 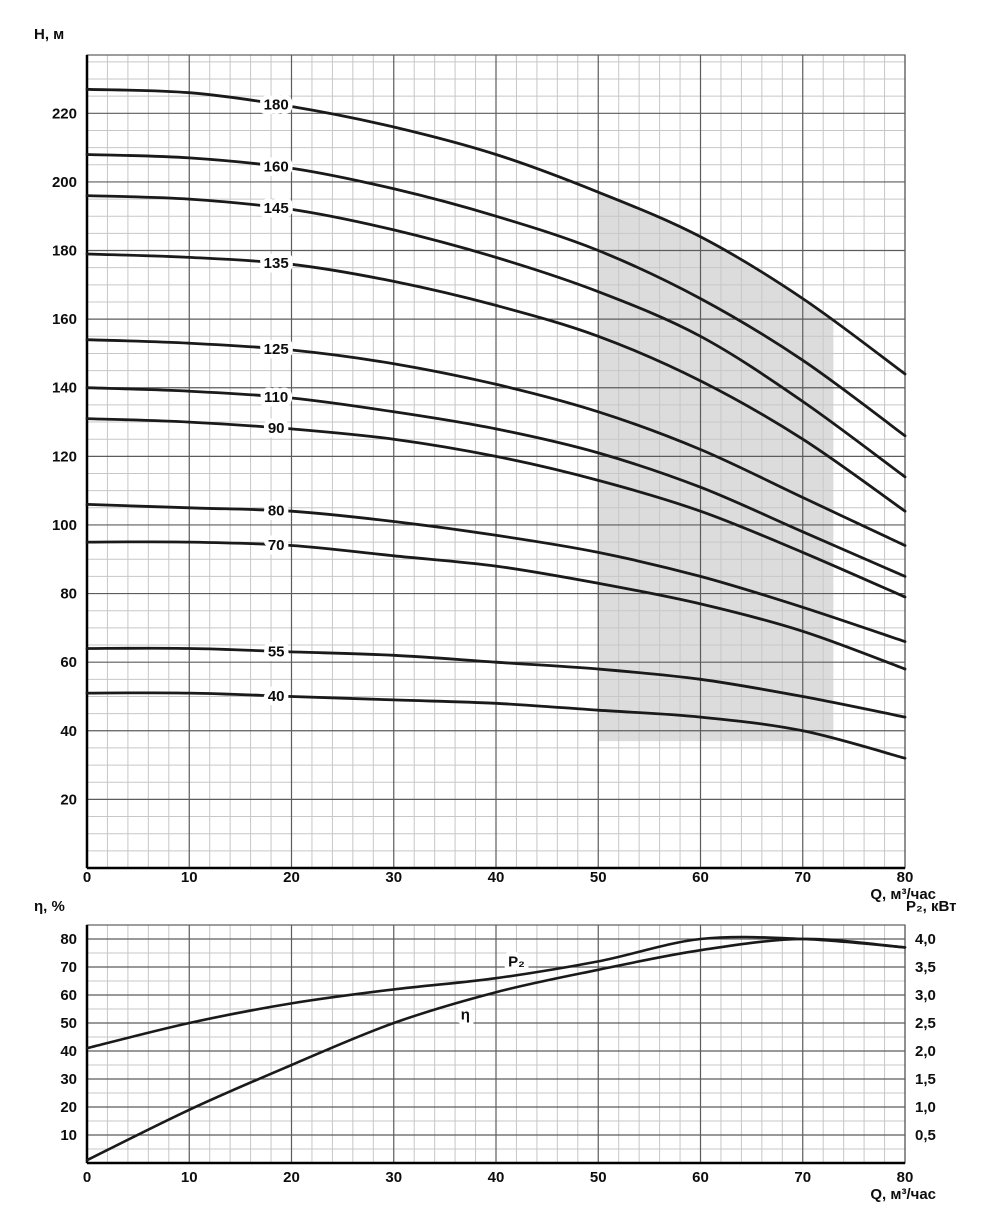 I want to click on svg-text: 55, so click(x=276, y=651).